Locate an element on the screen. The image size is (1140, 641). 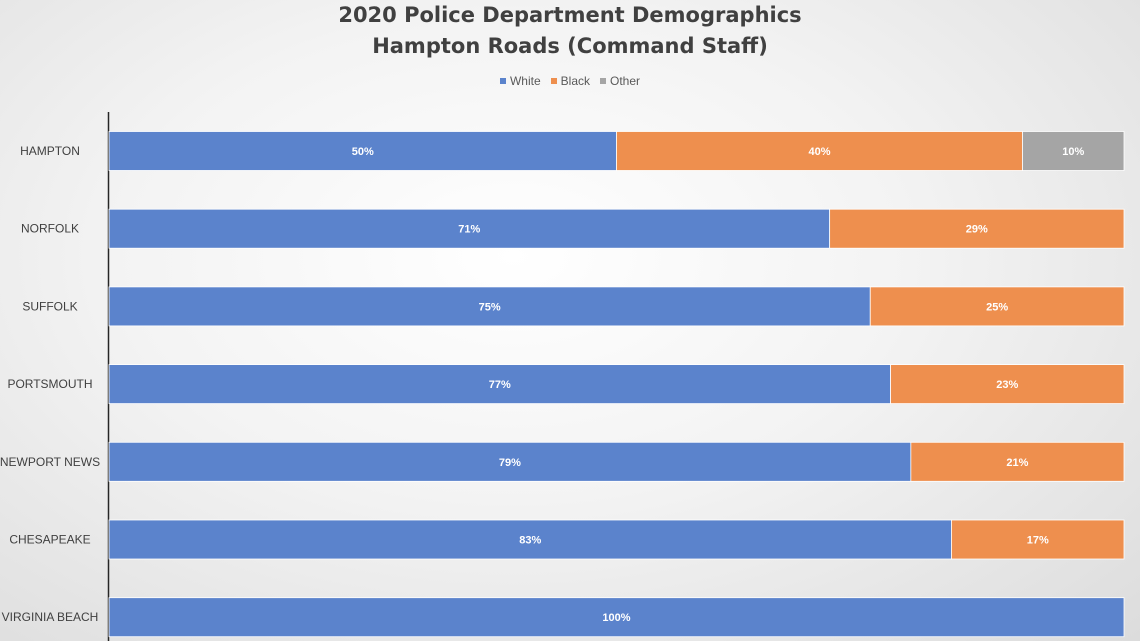
chart-legend: White Black Other is located at coordinates (570, 81).